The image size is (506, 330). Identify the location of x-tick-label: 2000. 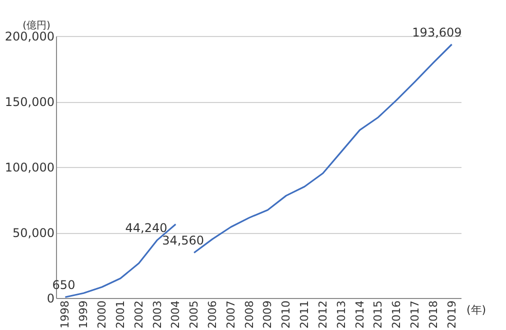
(102, 314).